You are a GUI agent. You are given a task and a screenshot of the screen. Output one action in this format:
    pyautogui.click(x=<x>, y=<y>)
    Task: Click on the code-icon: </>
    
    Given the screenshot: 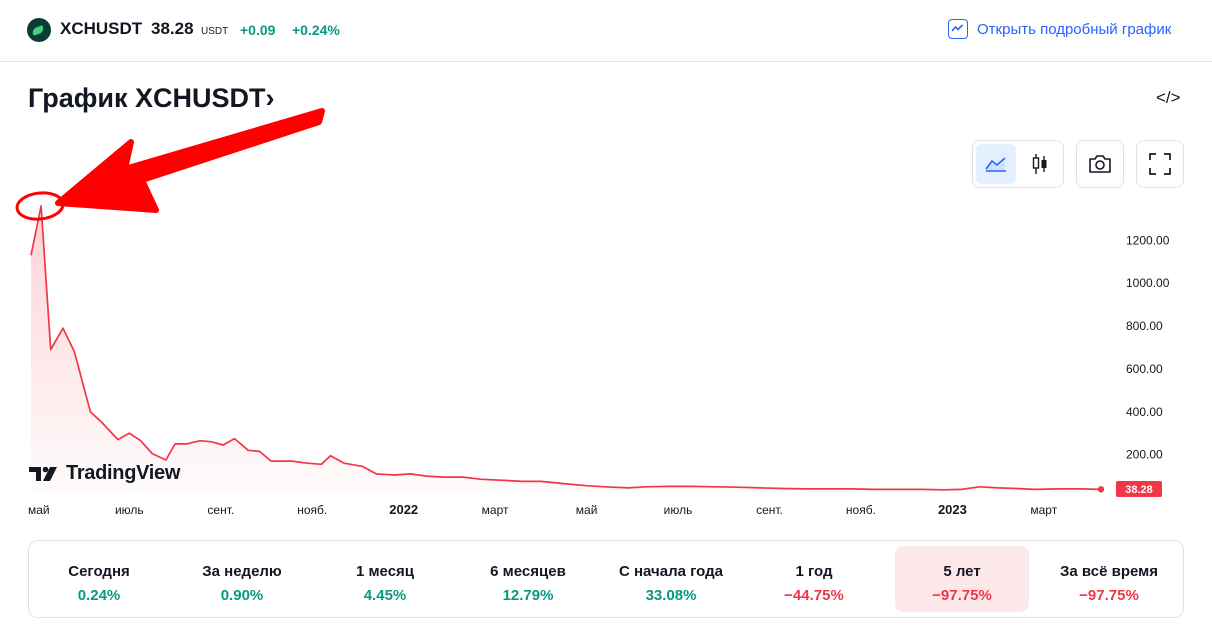 What is the action you would take?
    pyautogui.click(x=1168, y=97)
    